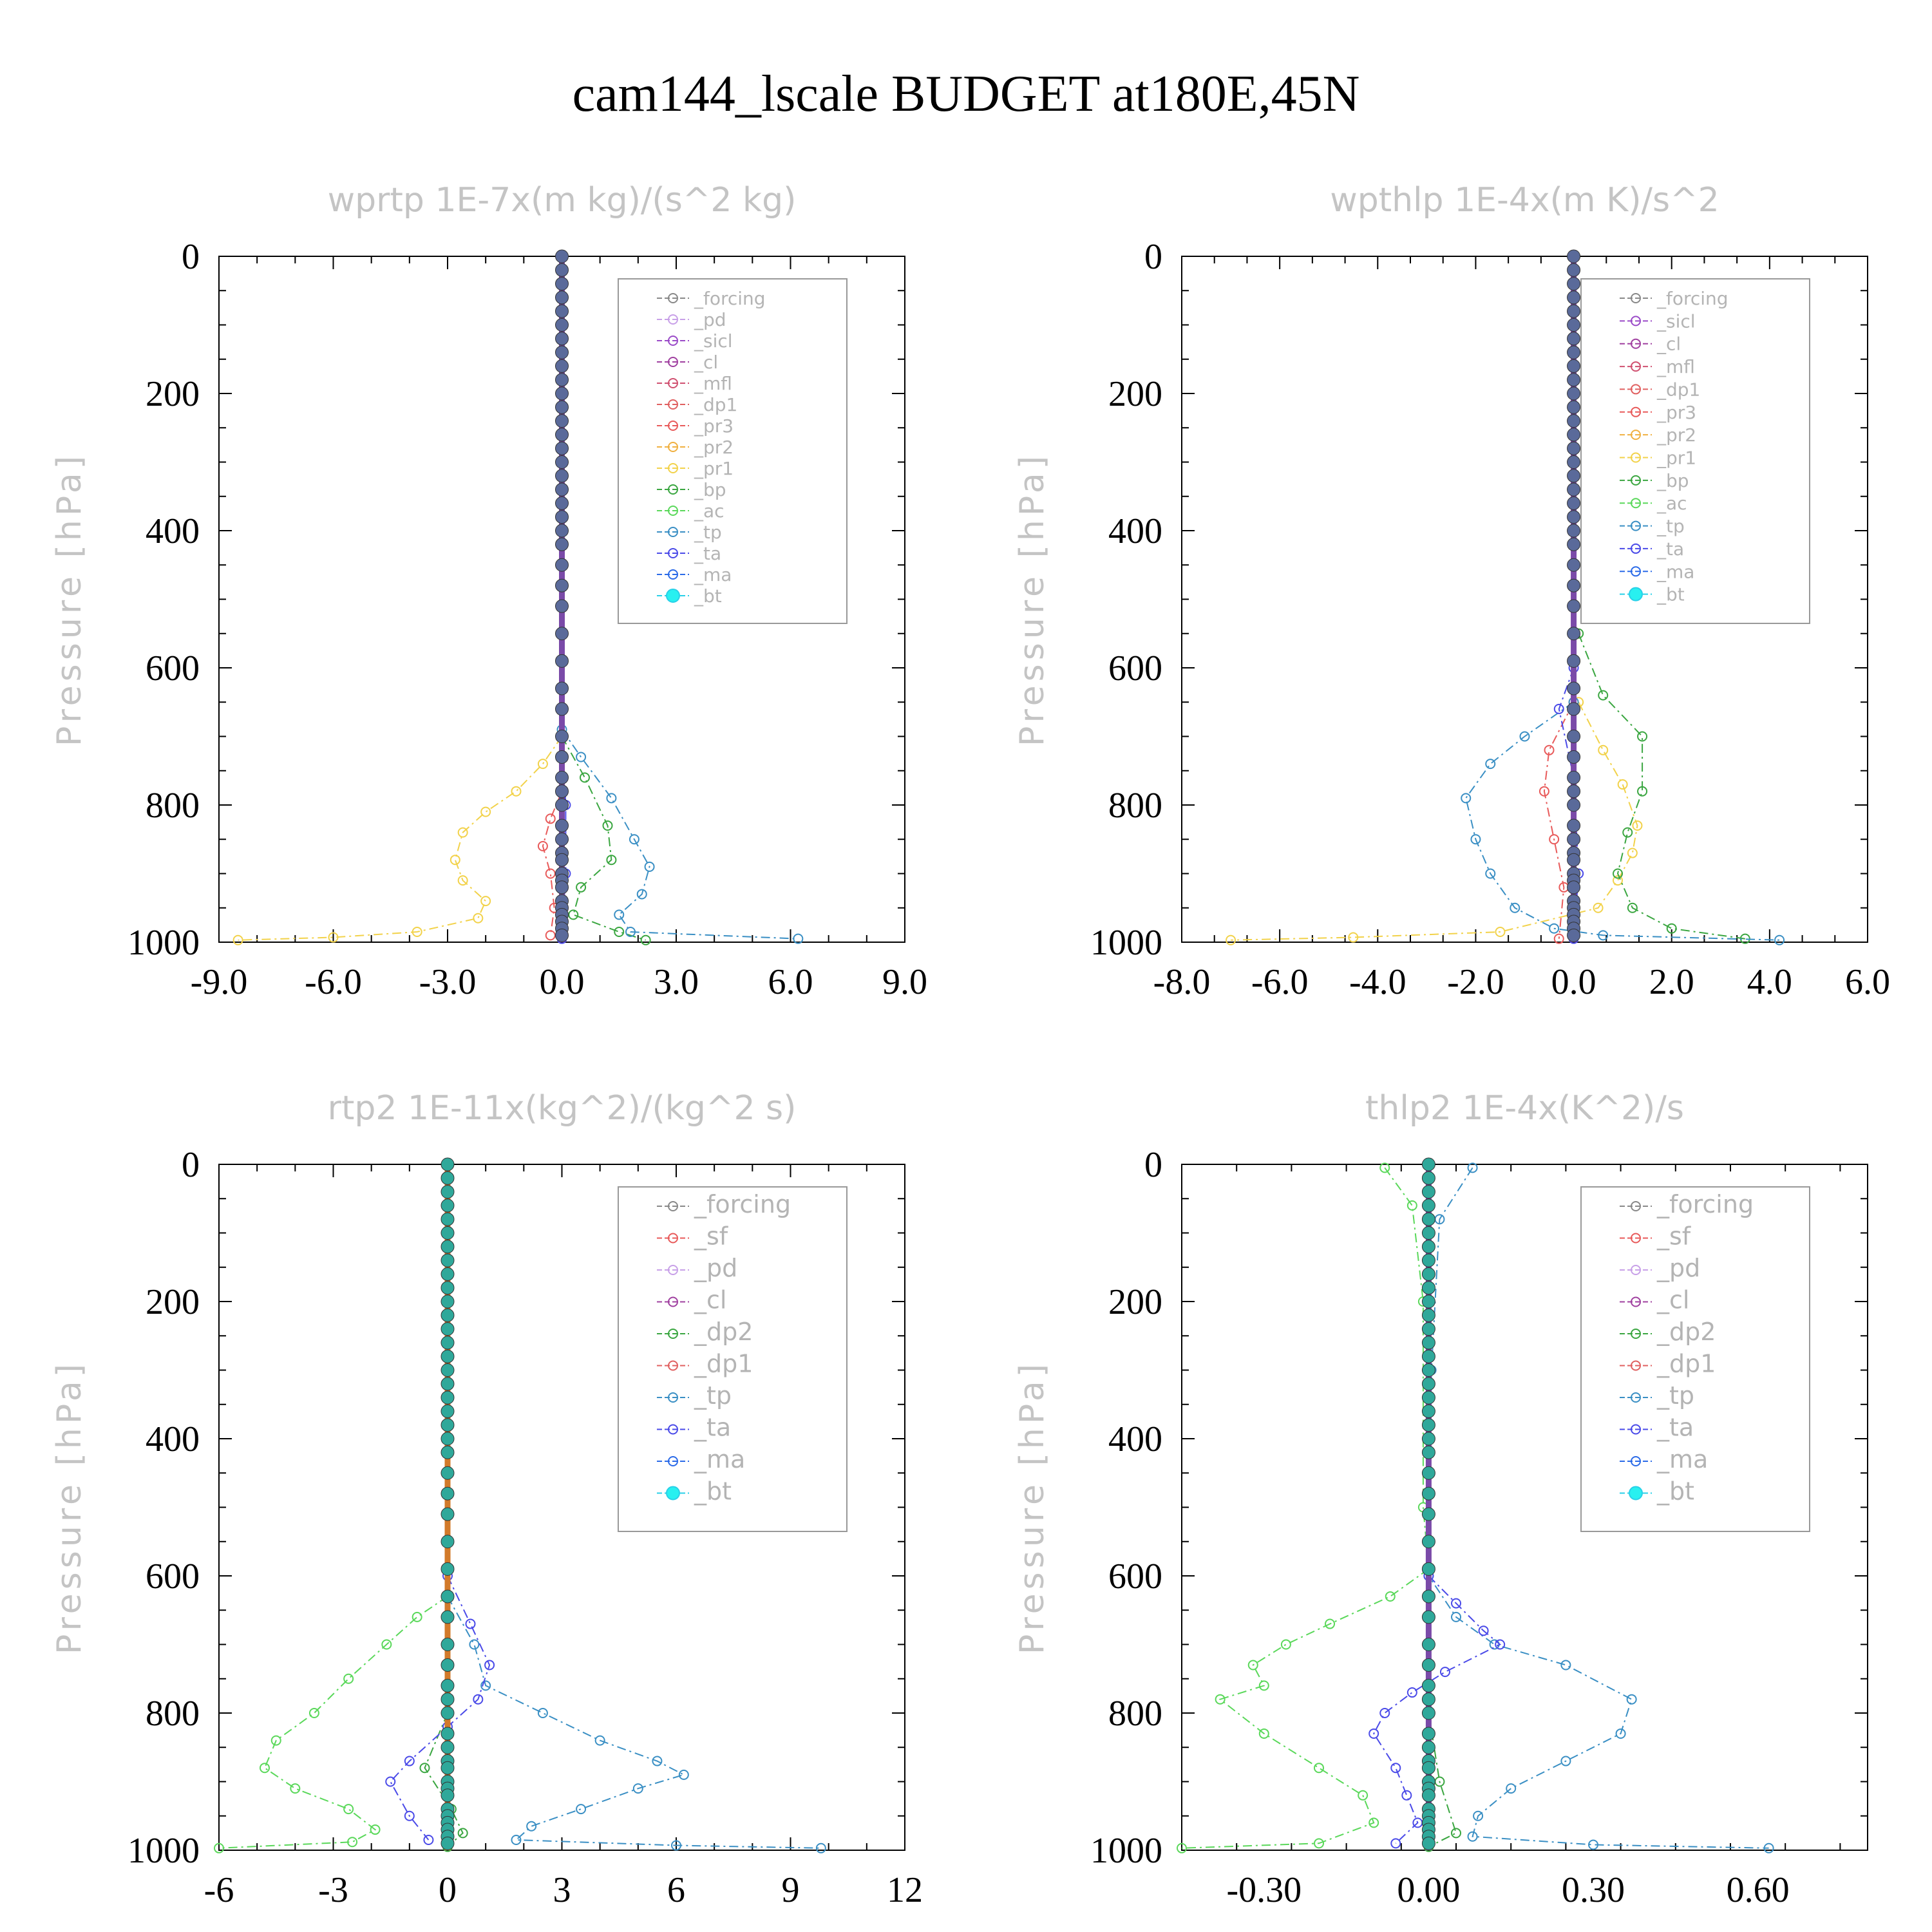 This screenshot has width=1932, height=1932. What do you see at coordinates (1135, 1439) in the screenshot?
I see `y-tick-label: 400` at bounding box center [1135, 1439].